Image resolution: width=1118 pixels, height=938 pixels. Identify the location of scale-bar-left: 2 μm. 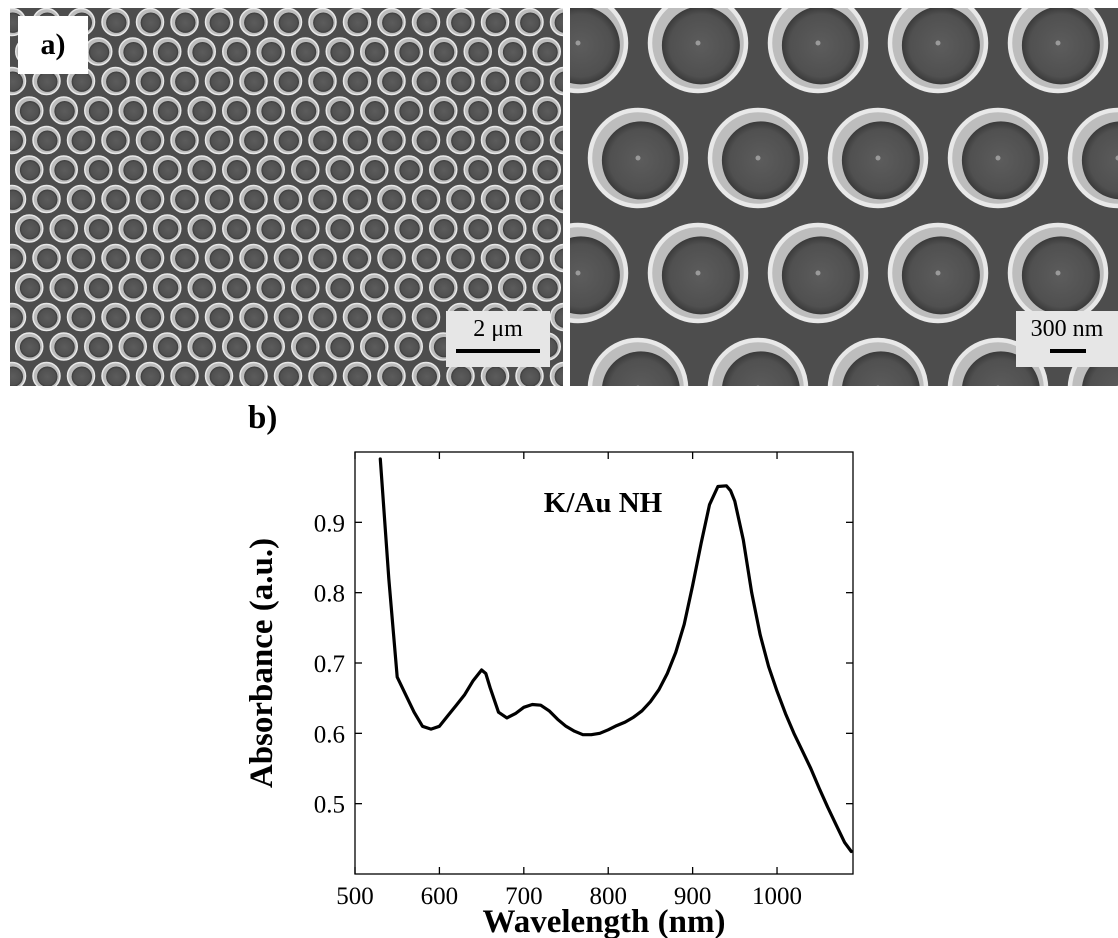
(498, 339).